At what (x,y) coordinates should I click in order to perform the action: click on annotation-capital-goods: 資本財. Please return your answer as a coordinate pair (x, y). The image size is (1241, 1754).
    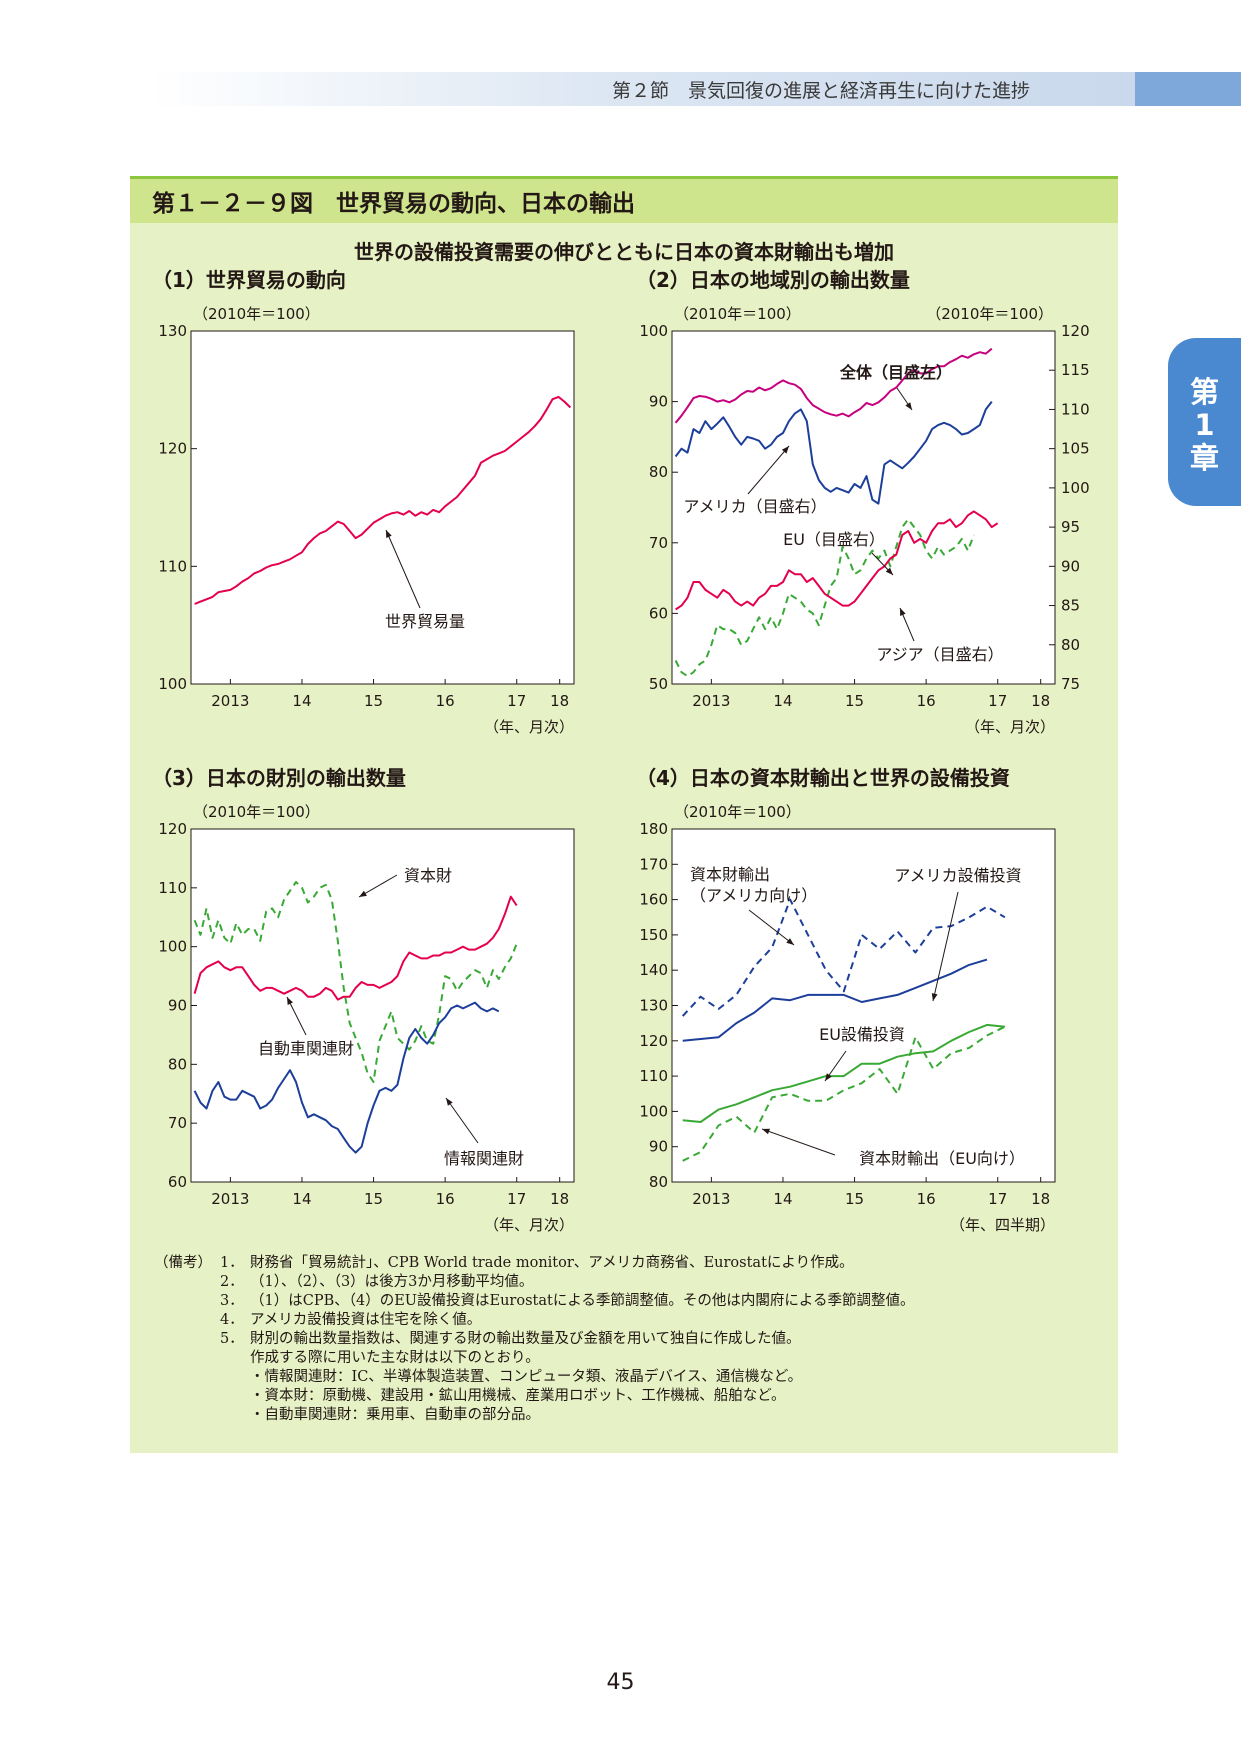
    Looking at the image, I should click on (428, 875).